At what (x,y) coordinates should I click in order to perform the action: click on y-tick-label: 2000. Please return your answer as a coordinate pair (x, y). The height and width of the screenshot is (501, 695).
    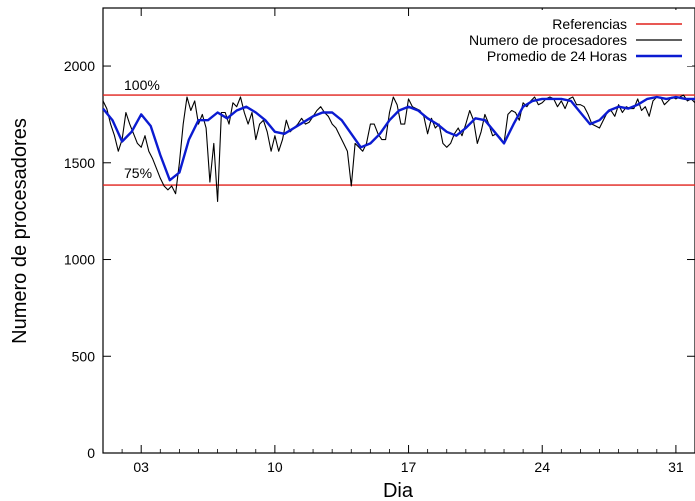
    Looking at the image, I should click on (79, 66).